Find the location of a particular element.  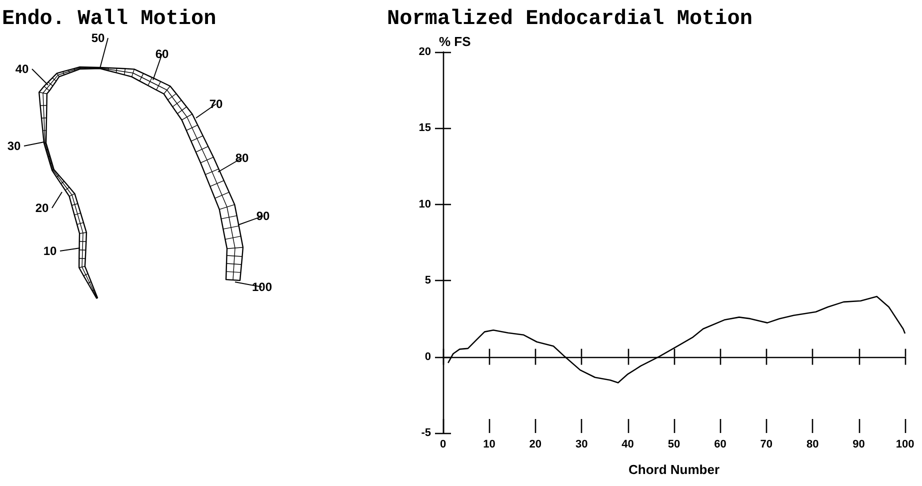

x-tick-label: 70 is located at coordinates (766, 444).